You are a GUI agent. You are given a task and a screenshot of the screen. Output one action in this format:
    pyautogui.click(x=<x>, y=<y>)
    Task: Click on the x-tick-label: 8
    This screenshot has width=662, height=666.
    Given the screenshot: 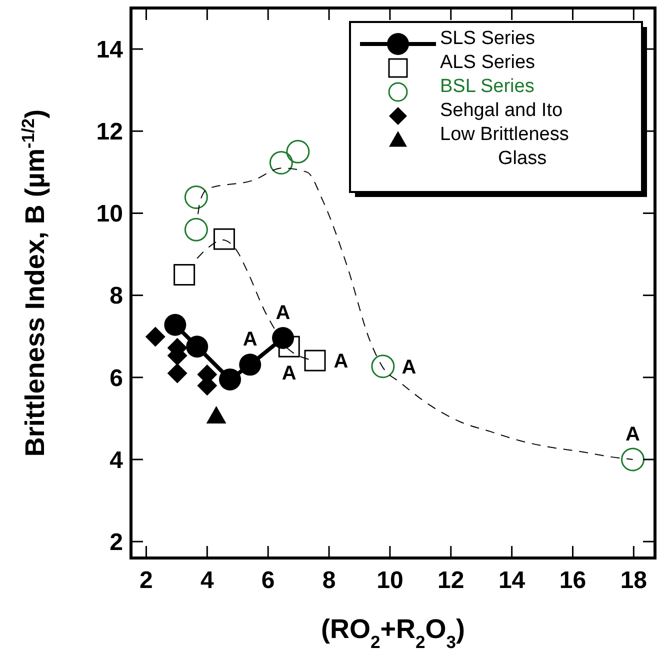 What is the action you would take?
    pyautogui.click(x=329, y=580)
    